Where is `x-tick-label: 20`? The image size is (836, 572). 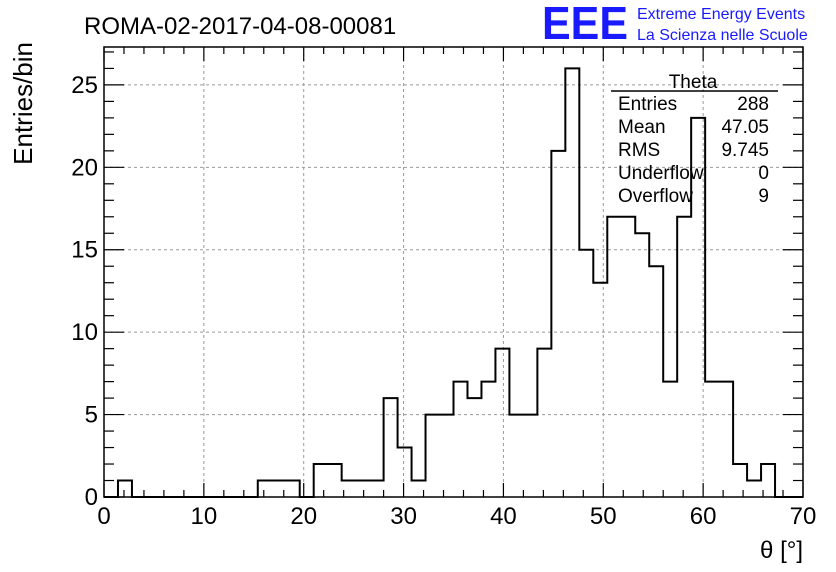
x-tick-label: 20 is located at coordinates (303, 516).